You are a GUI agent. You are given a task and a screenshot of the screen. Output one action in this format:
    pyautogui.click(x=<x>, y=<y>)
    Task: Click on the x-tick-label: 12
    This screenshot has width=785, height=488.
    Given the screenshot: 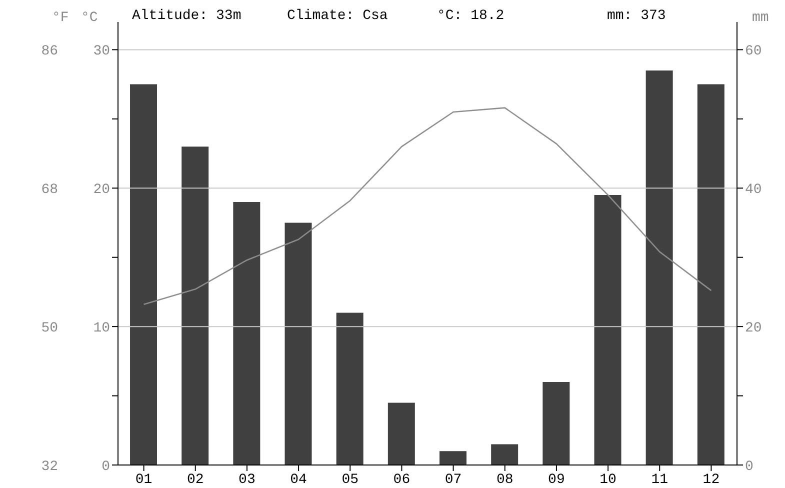 What is the action you would take?
    pyautogui.click(x=711, y=480)
    